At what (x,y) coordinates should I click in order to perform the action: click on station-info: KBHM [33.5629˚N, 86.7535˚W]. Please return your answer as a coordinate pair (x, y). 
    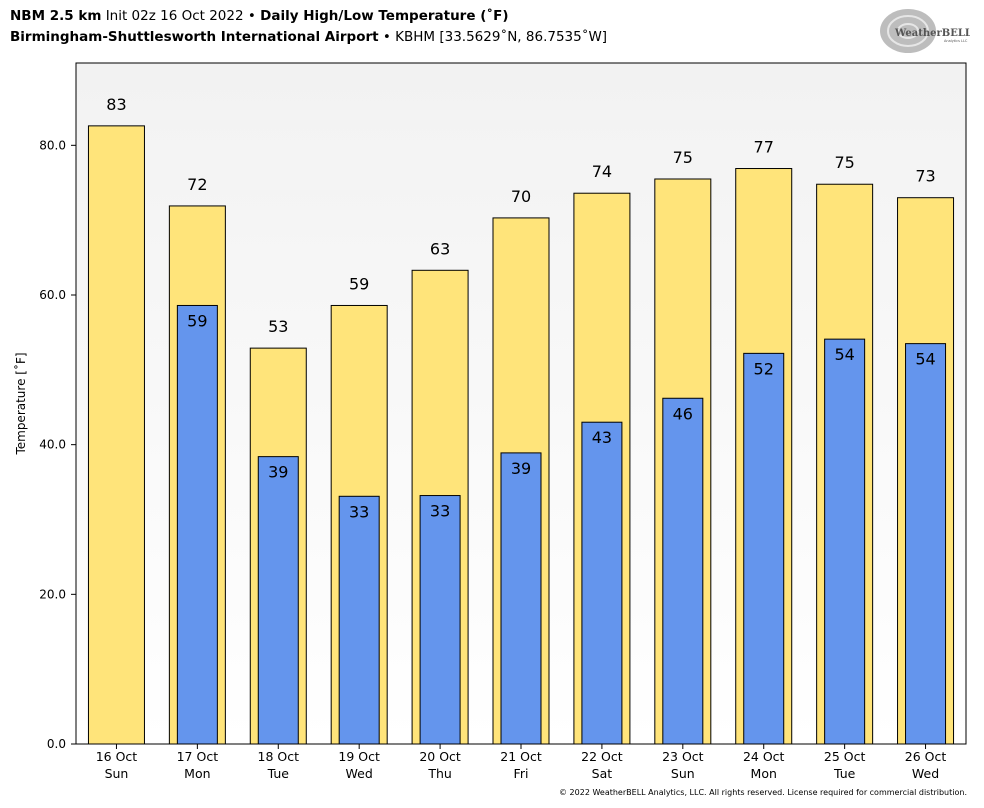
    Looking at the image, I should click on (501, 37).